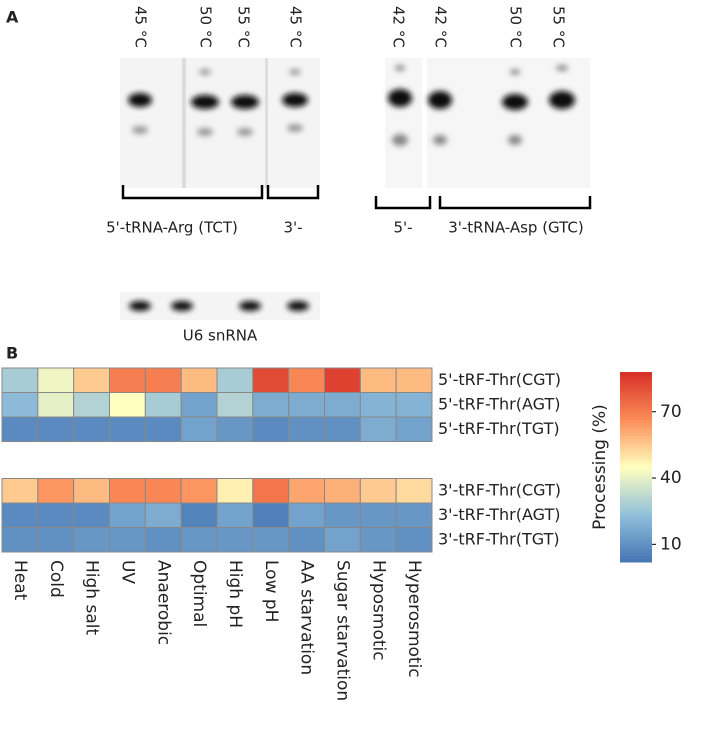 This screenshot has height=736, width=709. What do you see at coordinates (399, 27) in the screenshot?
I see `lane-label: 42 °C` at bounding box center [399, 27].